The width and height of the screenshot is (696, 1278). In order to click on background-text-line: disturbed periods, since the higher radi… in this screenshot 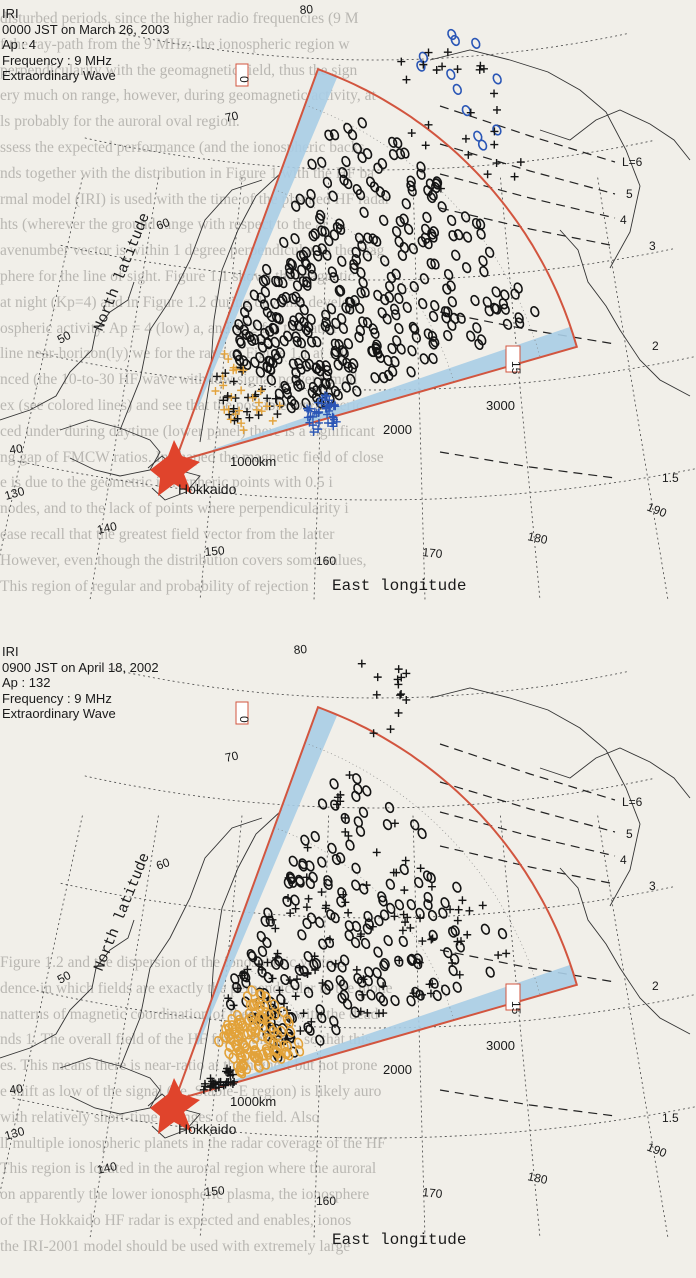, I will do `click(179, 18)`.